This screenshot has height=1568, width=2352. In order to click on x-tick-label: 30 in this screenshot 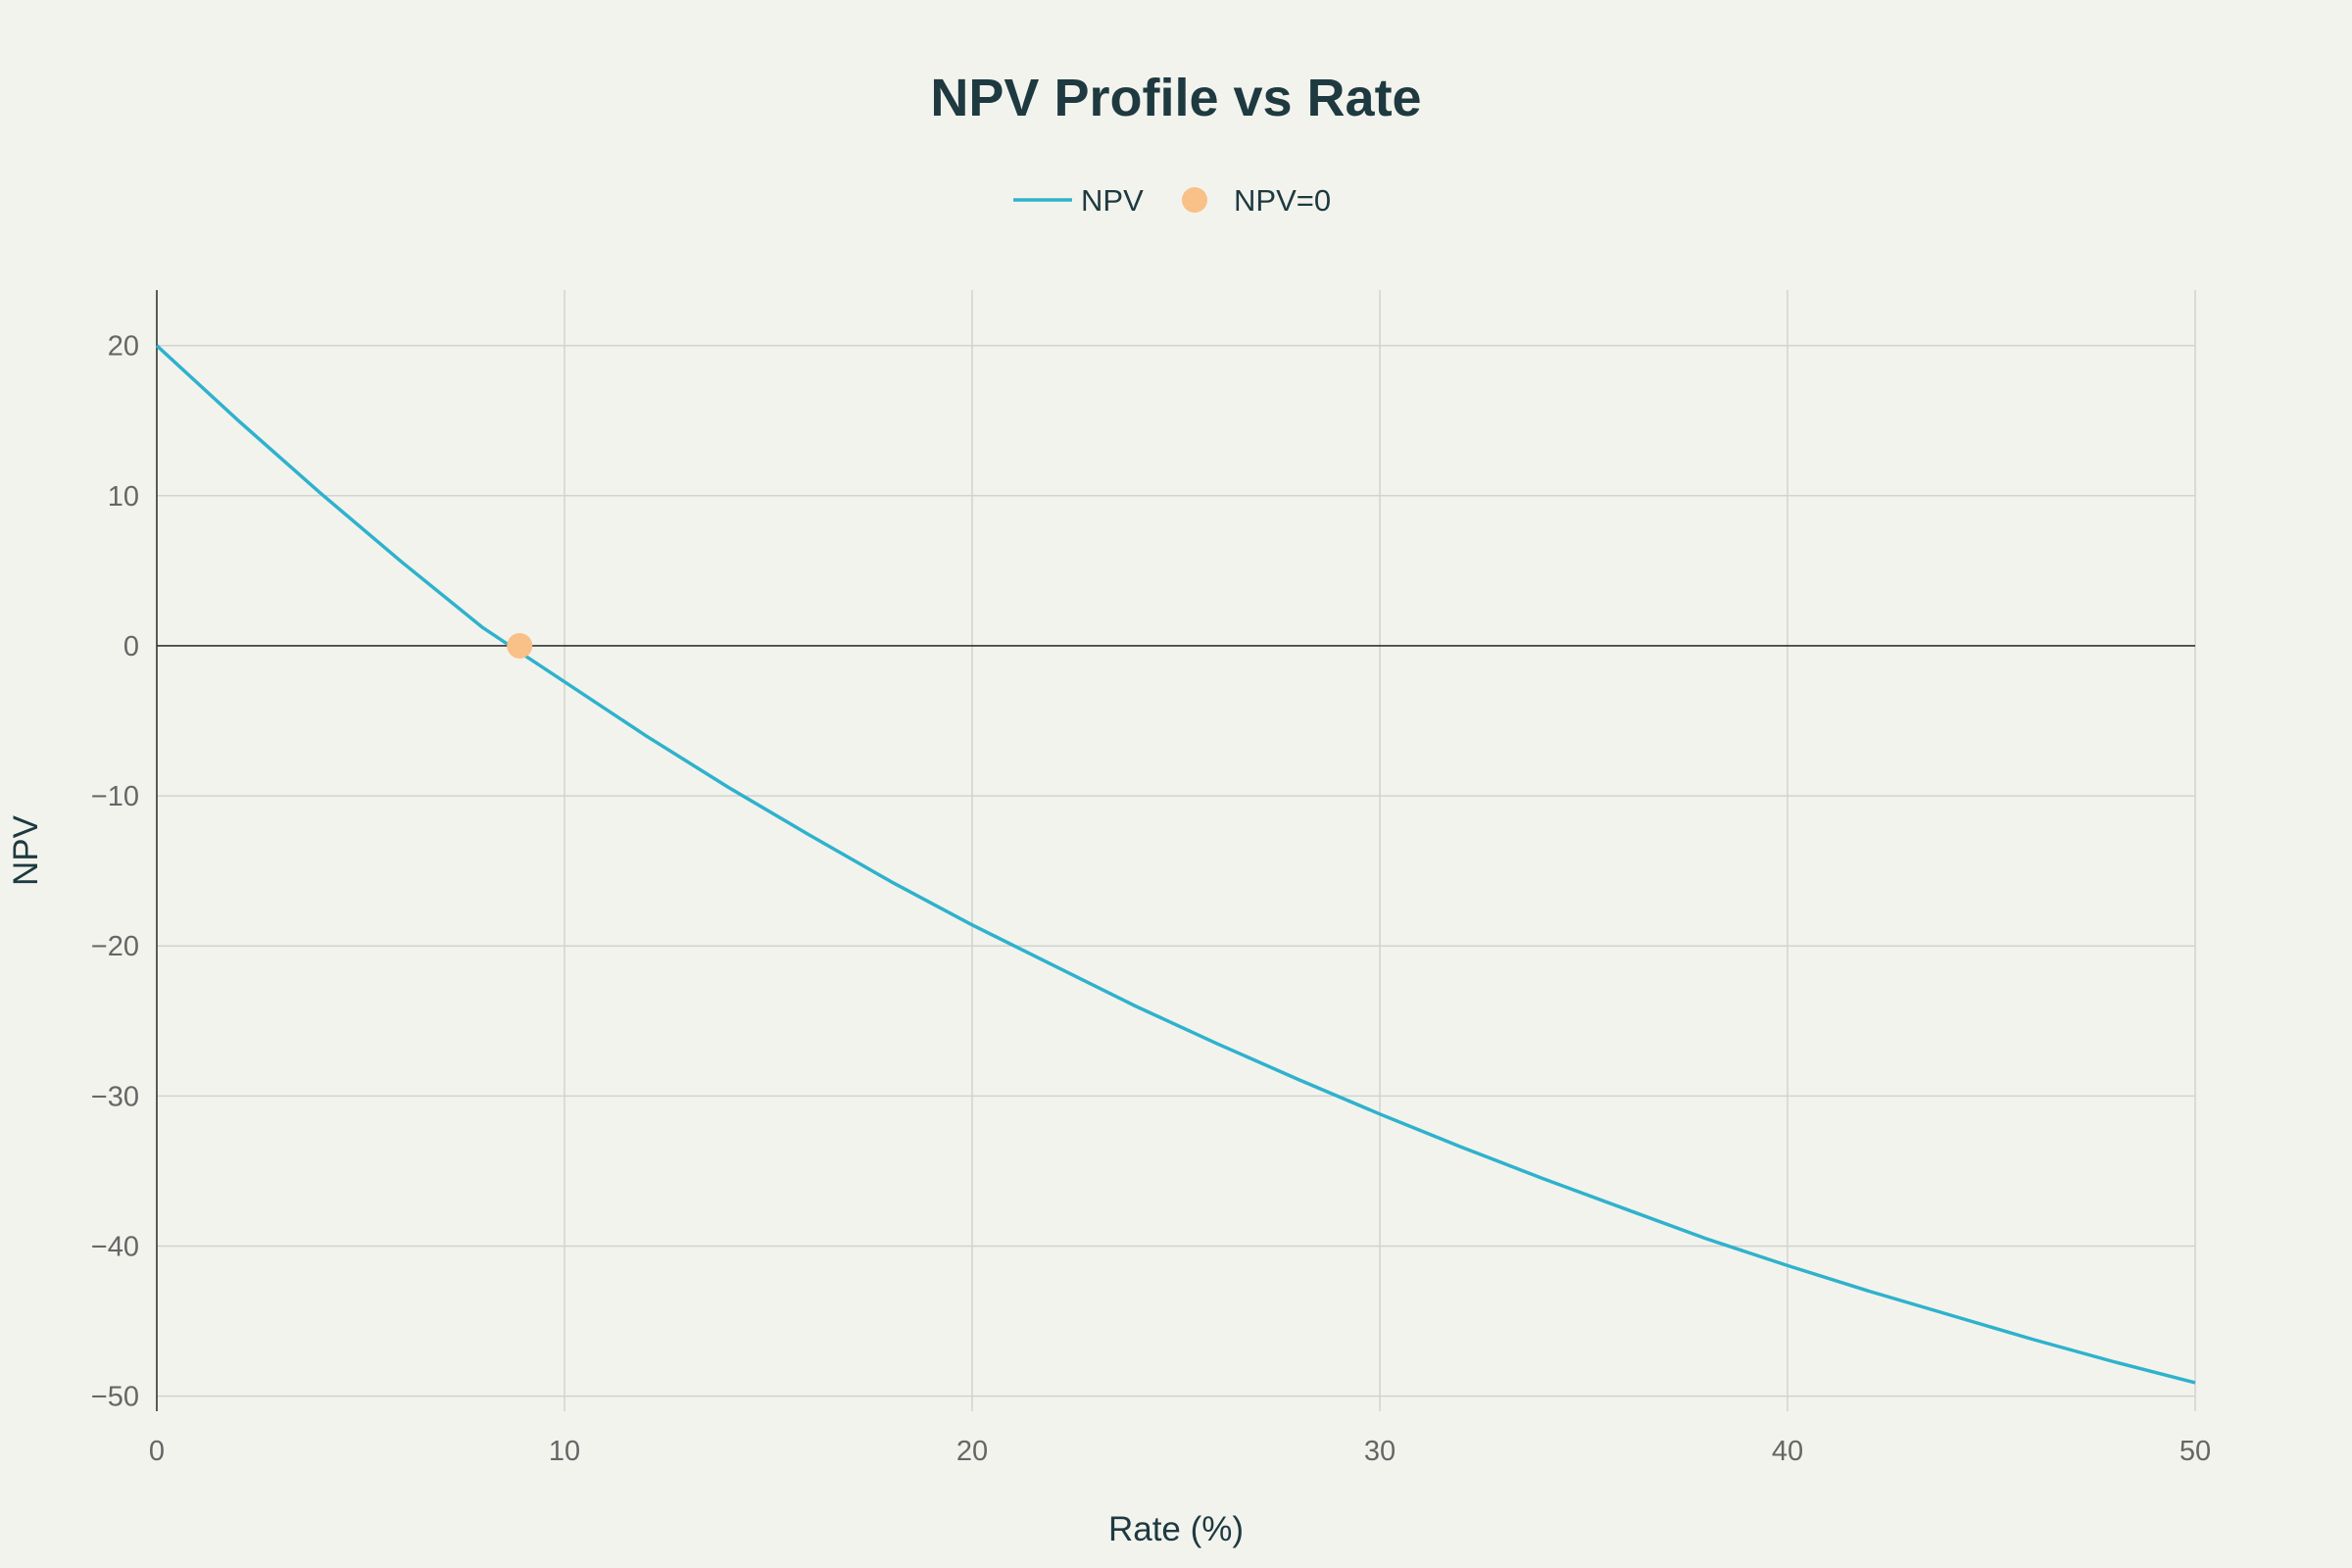, I will do `click(1380, 1451)`.